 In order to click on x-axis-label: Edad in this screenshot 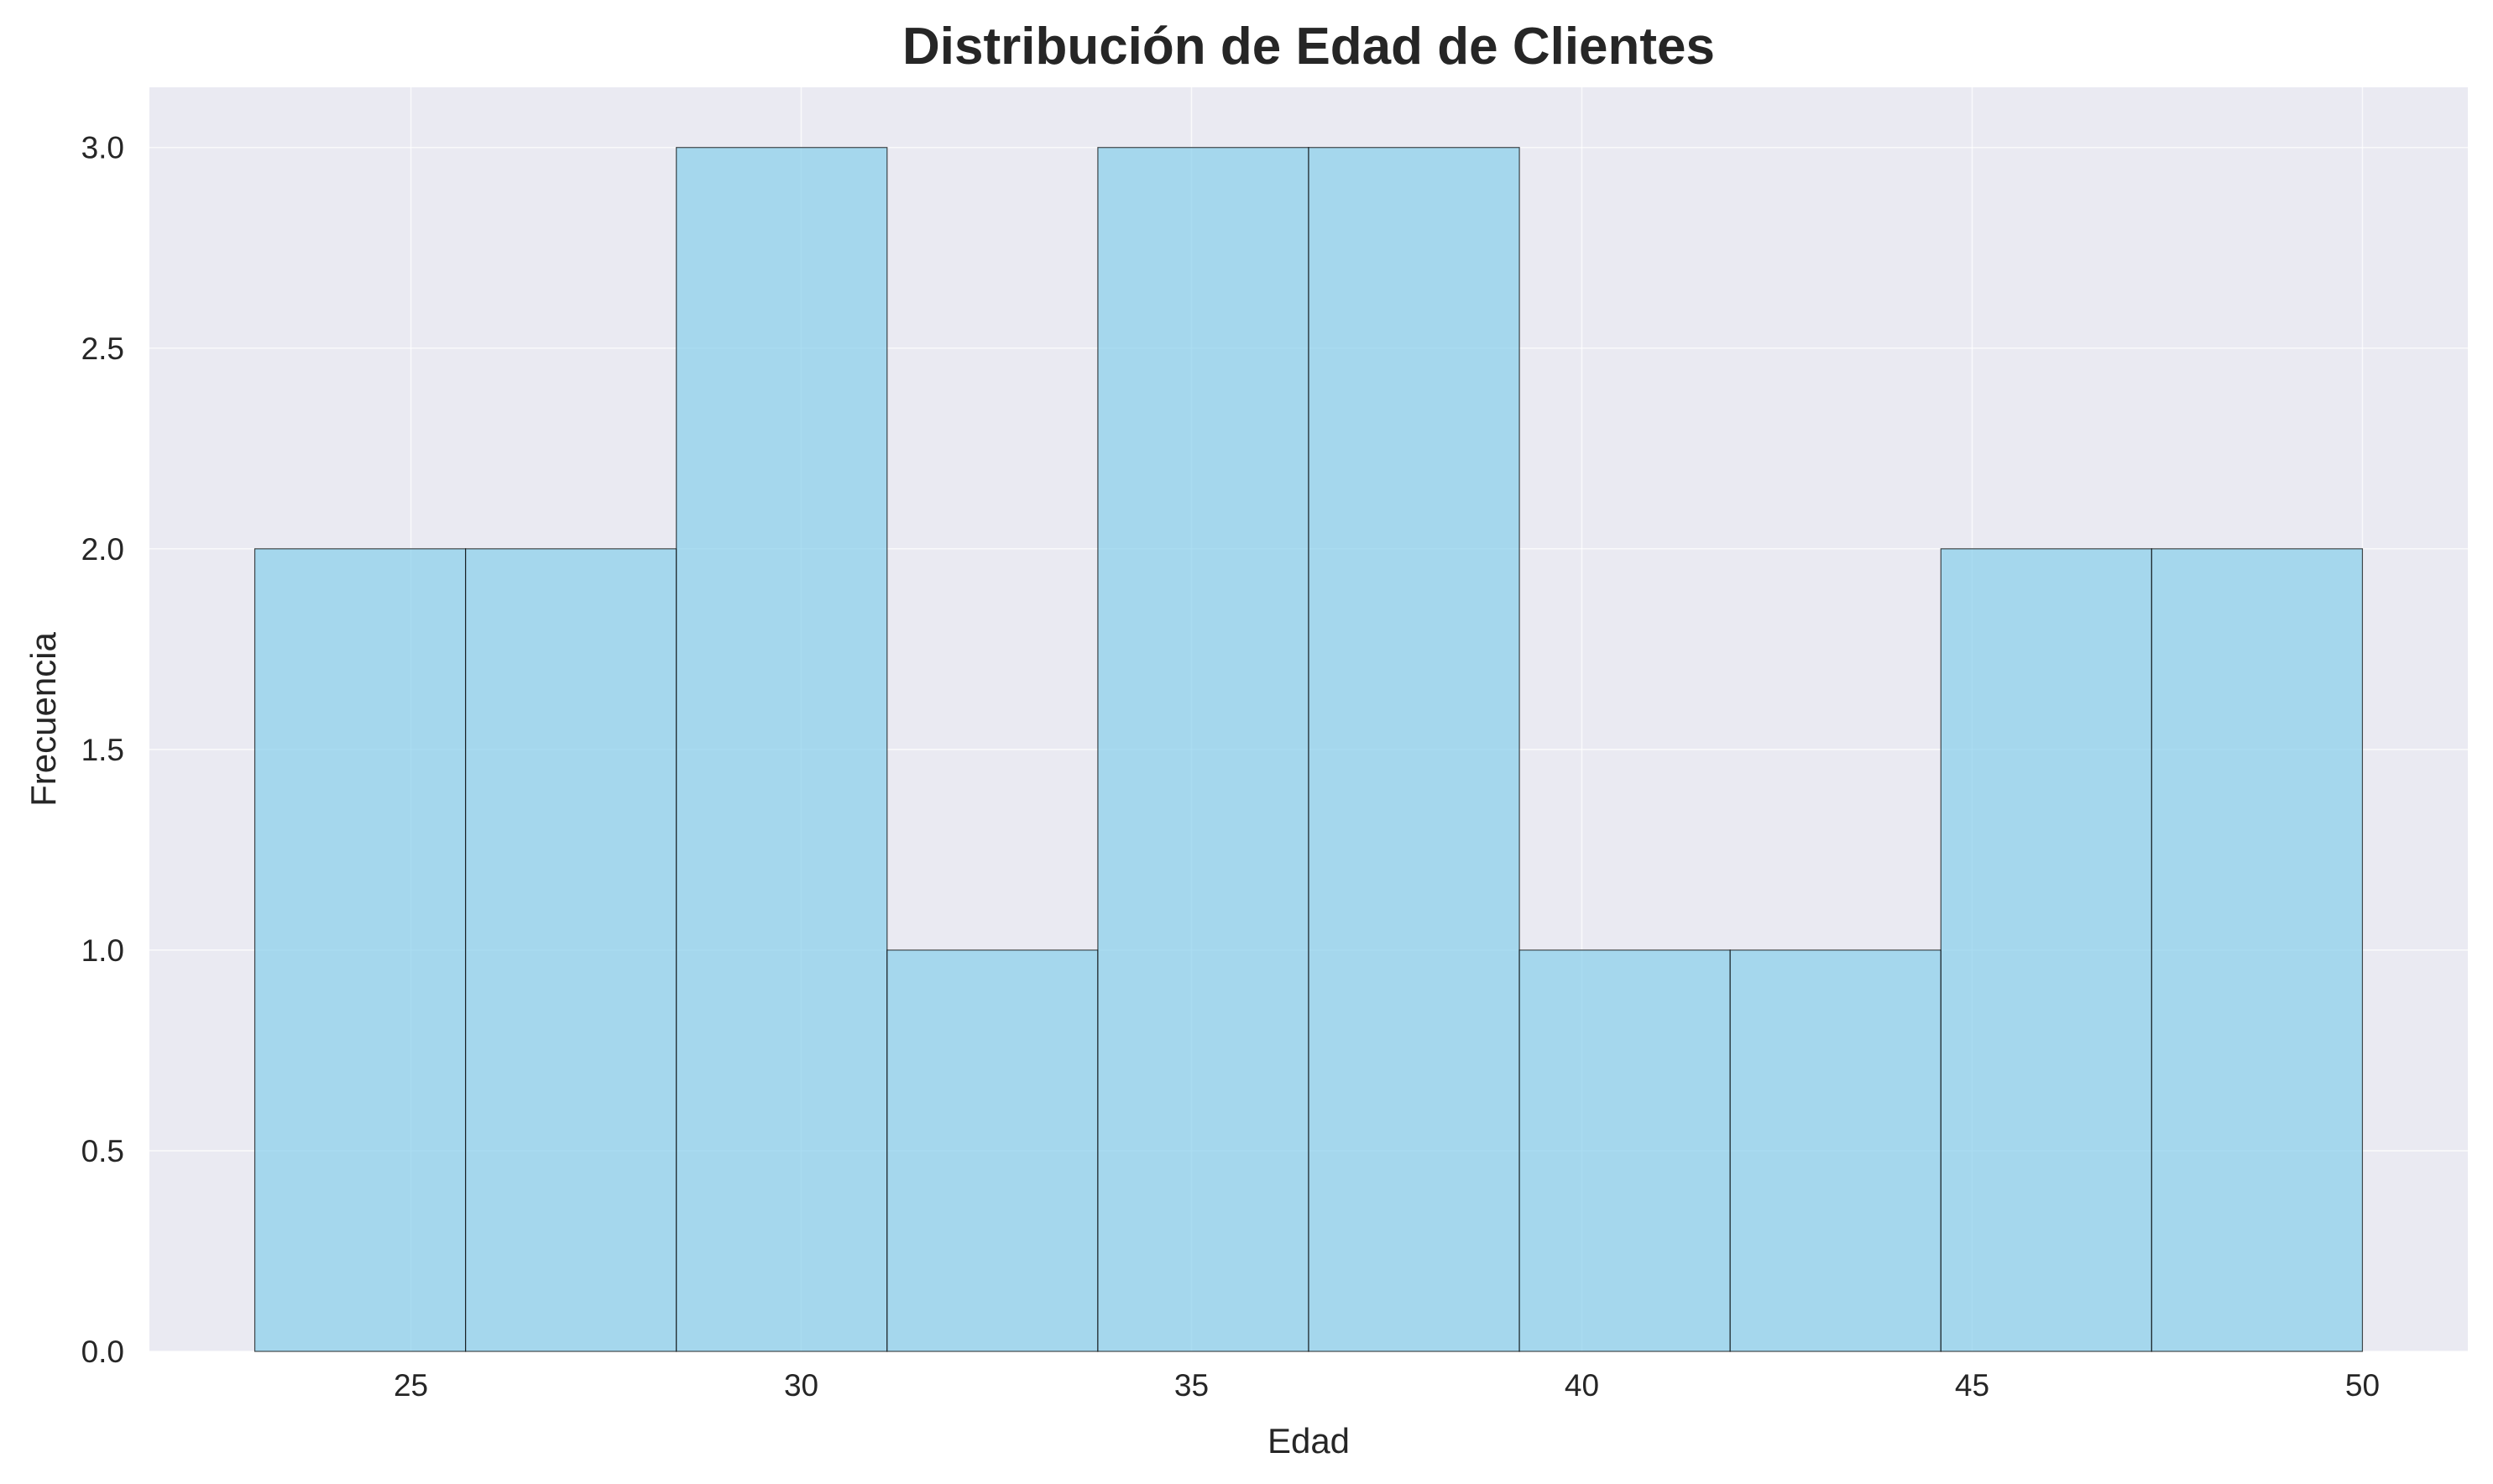, I will do `click(1308, 1440)`.